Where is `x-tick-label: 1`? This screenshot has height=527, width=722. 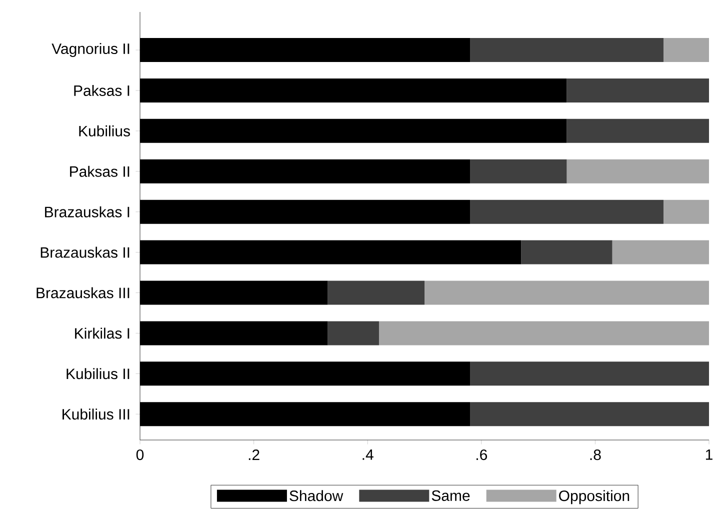
x-tick-label: 1 is located at coordinates (709, 454).